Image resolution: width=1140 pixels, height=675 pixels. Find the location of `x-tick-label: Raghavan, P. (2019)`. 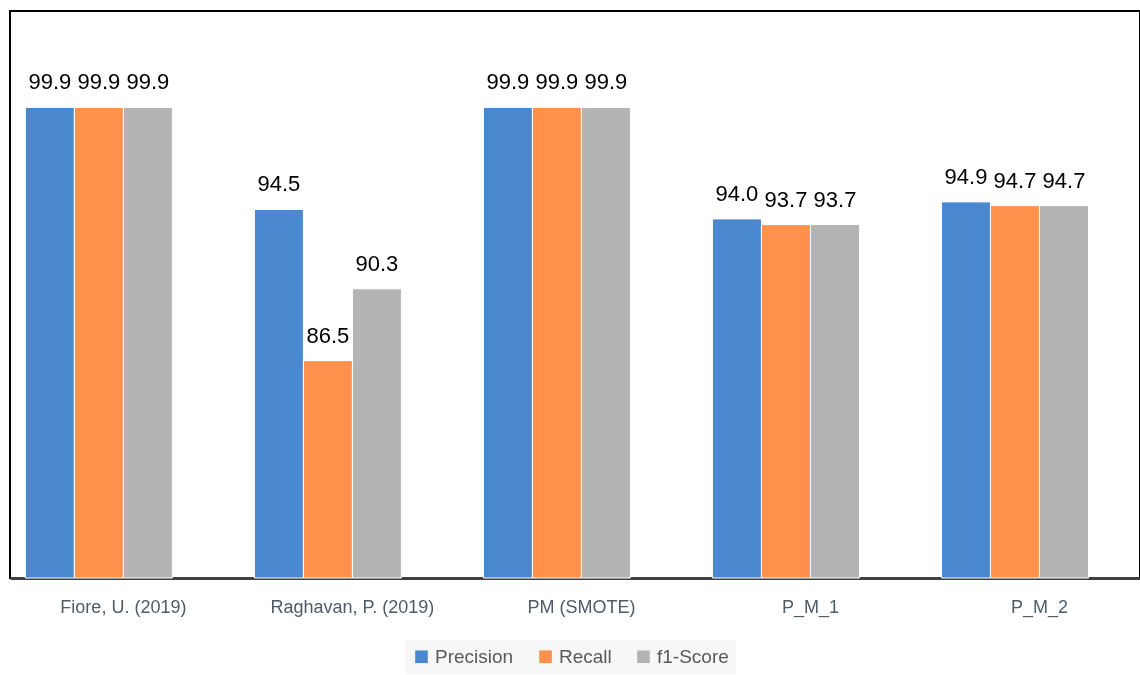

x-tick-label: Raghavan, P. (2019) is located at coordinates (352, 606).